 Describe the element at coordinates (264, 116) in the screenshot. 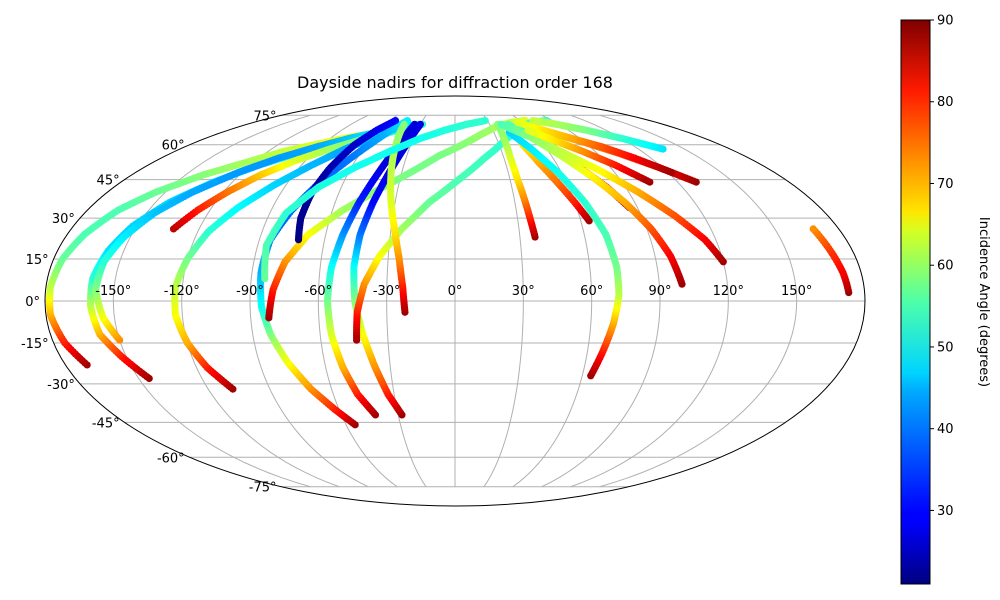

I see `latitude-tick-label: 75°` at that location.